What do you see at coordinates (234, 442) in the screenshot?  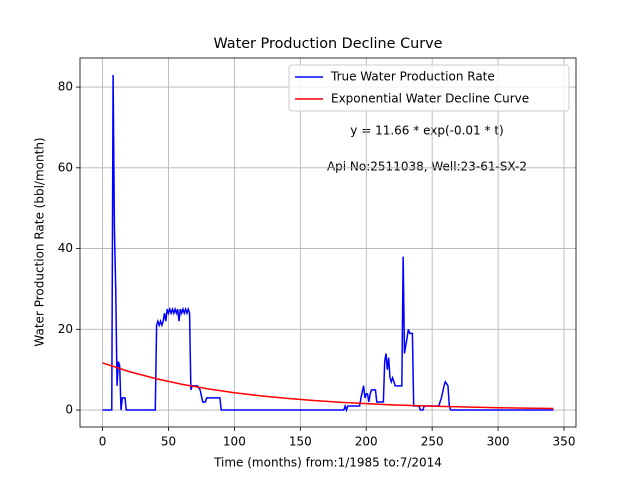 I see `x-tick-label: 100` at bounding box center [234, 442].